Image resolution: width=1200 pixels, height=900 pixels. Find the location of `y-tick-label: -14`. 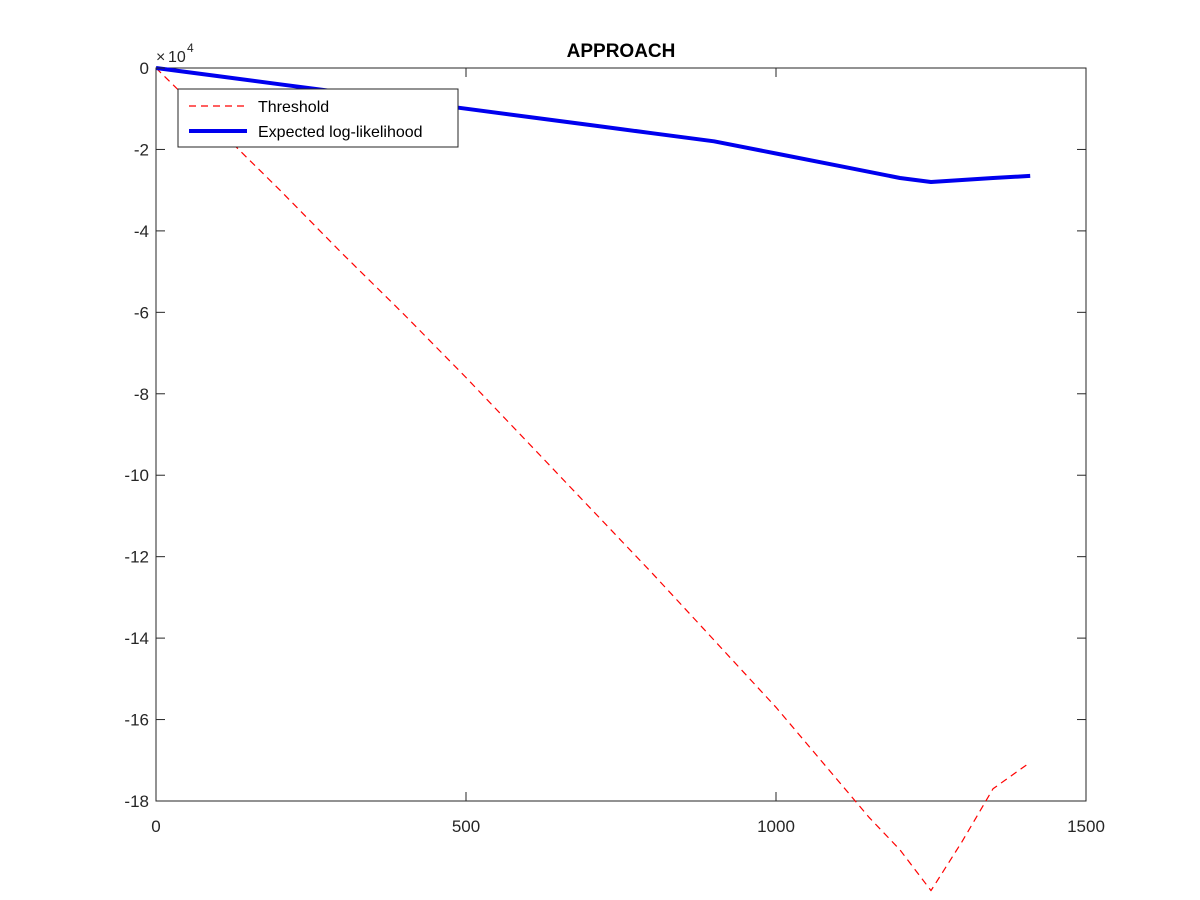

y-tick-label: -14 is located at coordinates (136, 638).